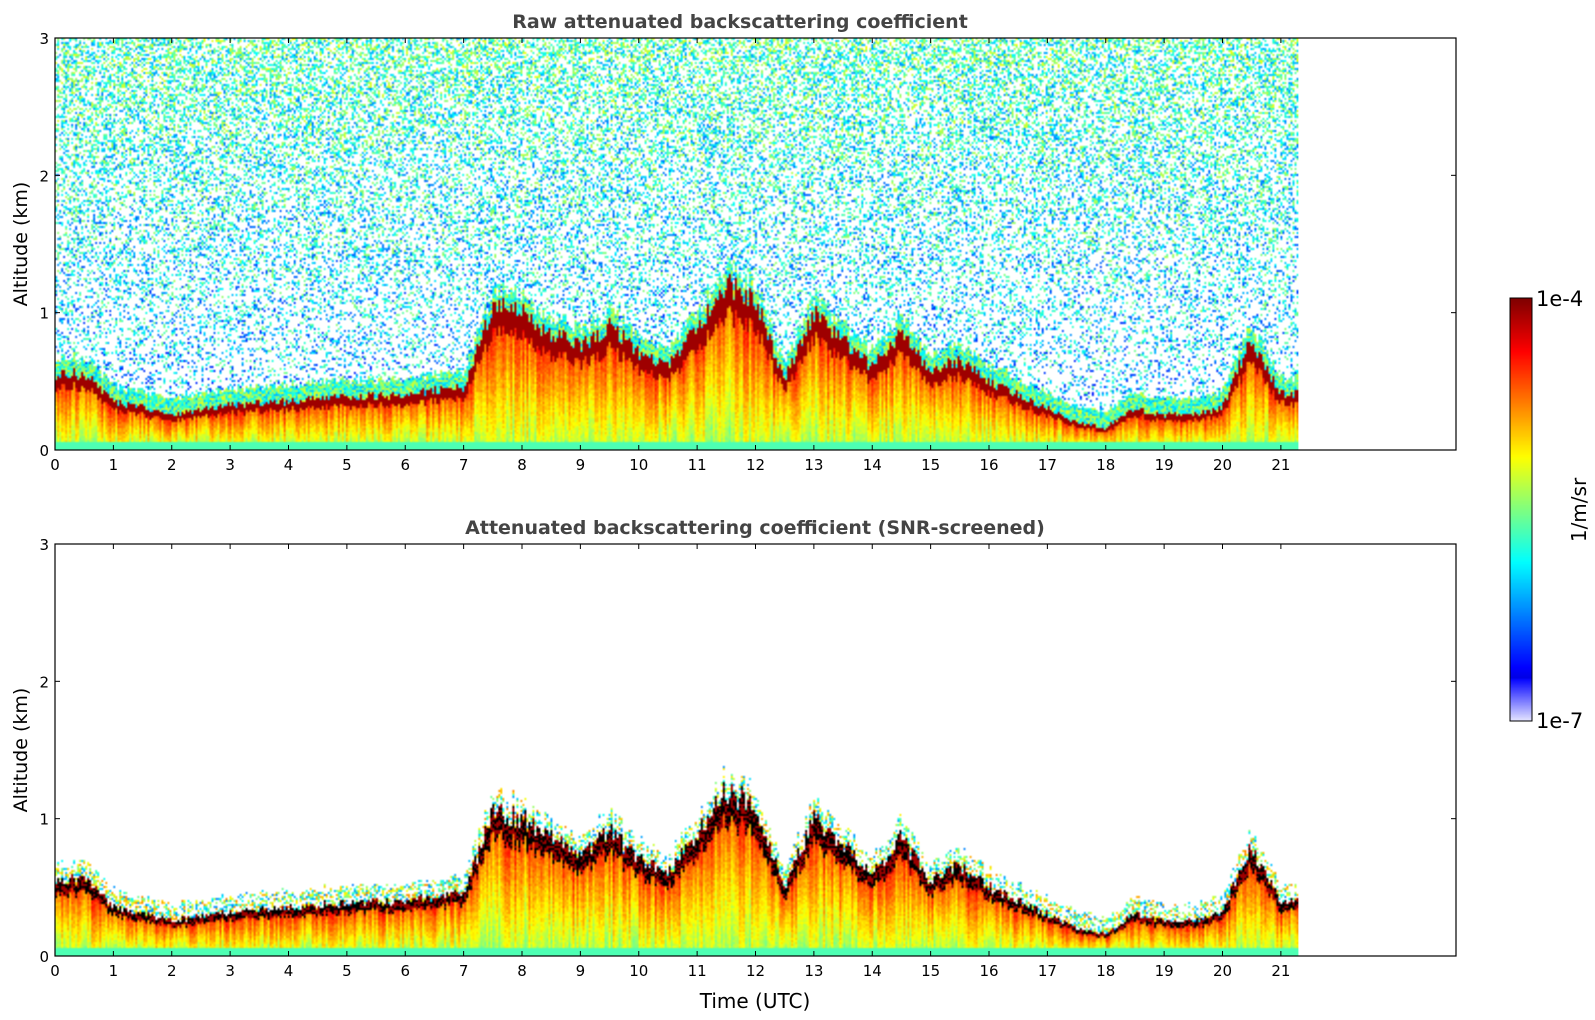 The image size is (1595, 1020). I want to click on panel-screened-ylabel: Altitude (km), so click(21, 750).